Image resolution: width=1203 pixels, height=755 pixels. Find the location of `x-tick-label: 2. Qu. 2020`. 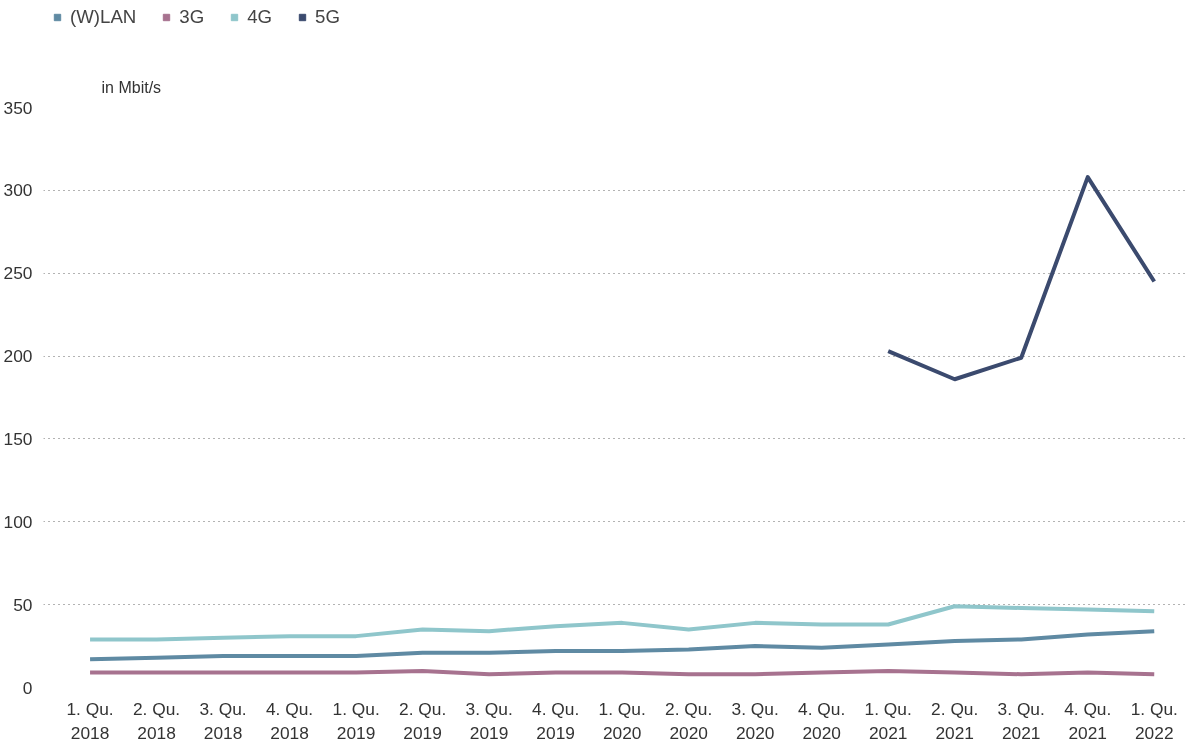

x-tick-label: 2. Qu. 2020 is located at coordinates (689, 720).